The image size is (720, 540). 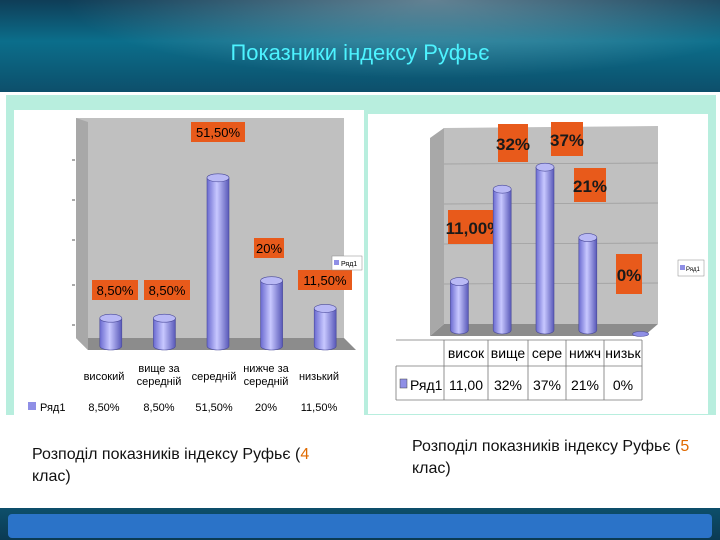 I want to click on table-value: 11,00, so click(x=466, y=385).